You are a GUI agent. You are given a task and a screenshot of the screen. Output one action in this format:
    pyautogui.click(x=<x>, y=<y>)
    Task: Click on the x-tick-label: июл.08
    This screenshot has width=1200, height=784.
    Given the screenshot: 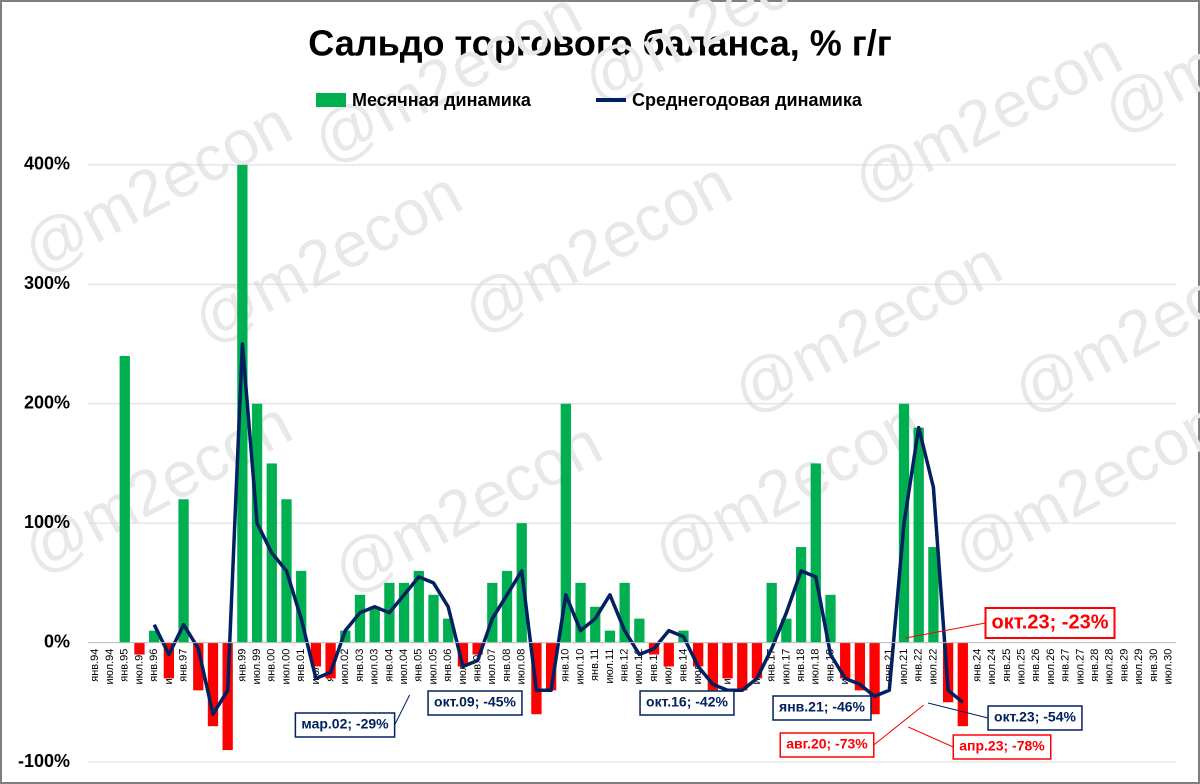 What is the action you would take?
    pyautogui.click(x=522, y=667)
    